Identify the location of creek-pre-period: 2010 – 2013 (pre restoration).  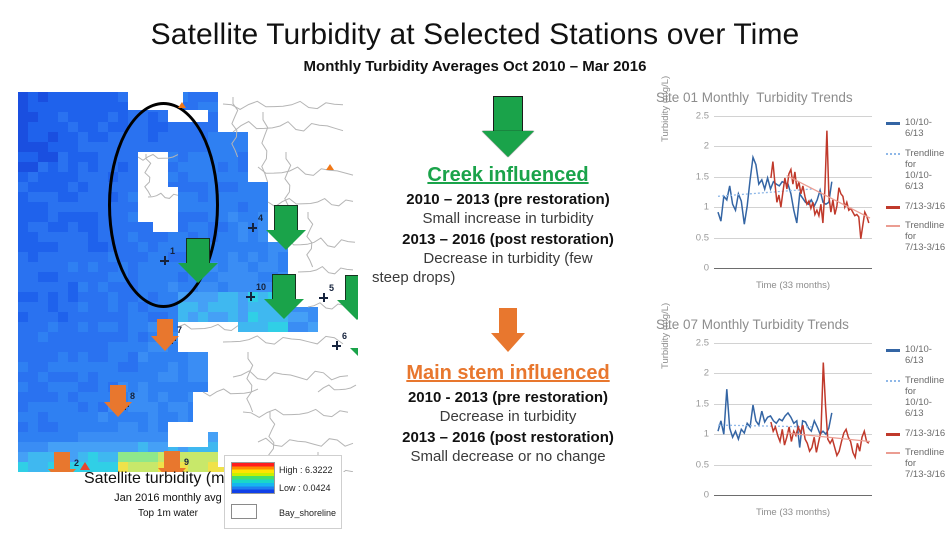
(508, 199).